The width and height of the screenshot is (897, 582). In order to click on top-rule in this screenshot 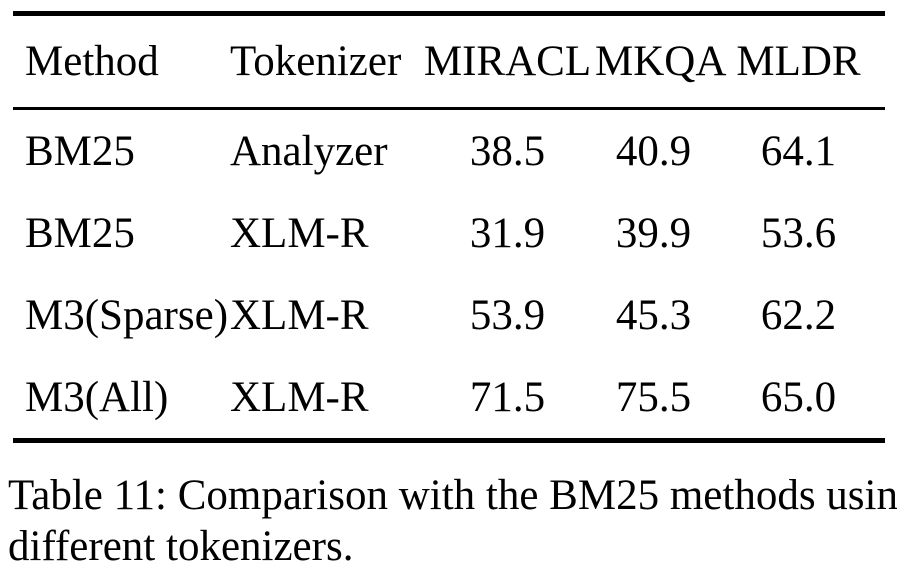, I will do `click(449, 13)`.